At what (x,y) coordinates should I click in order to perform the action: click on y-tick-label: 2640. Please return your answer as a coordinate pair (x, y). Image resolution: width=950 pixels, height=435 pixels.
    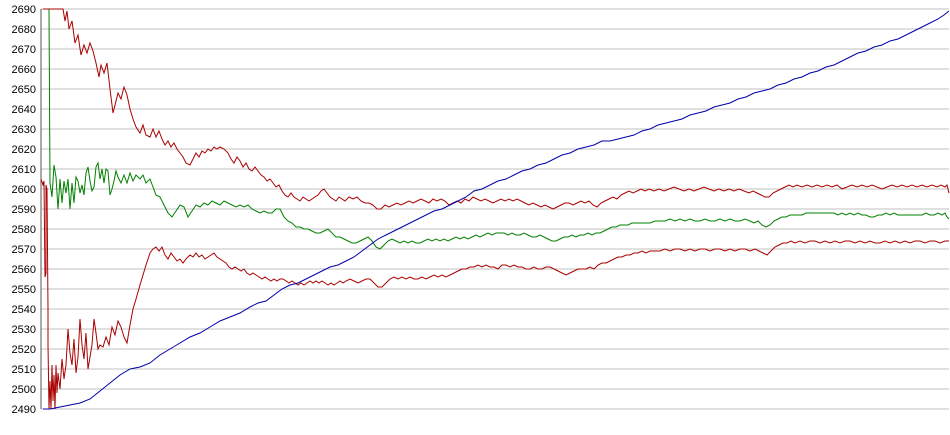
    Looking at the image, I should click on (24, 110).